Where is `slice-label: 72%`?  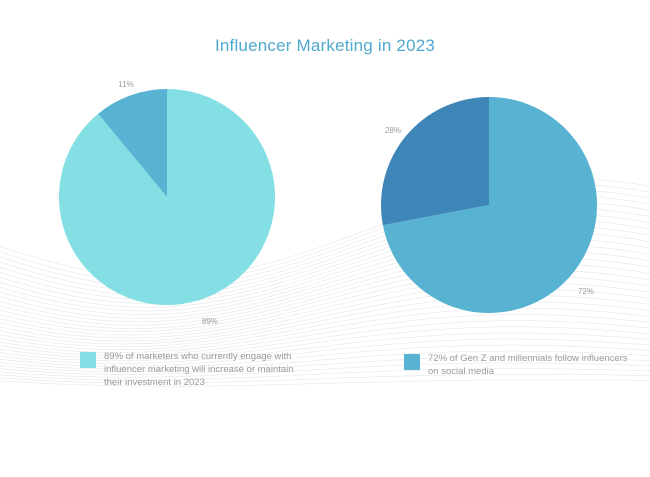 slice-label: 72% is located at coordinates (586, 291).